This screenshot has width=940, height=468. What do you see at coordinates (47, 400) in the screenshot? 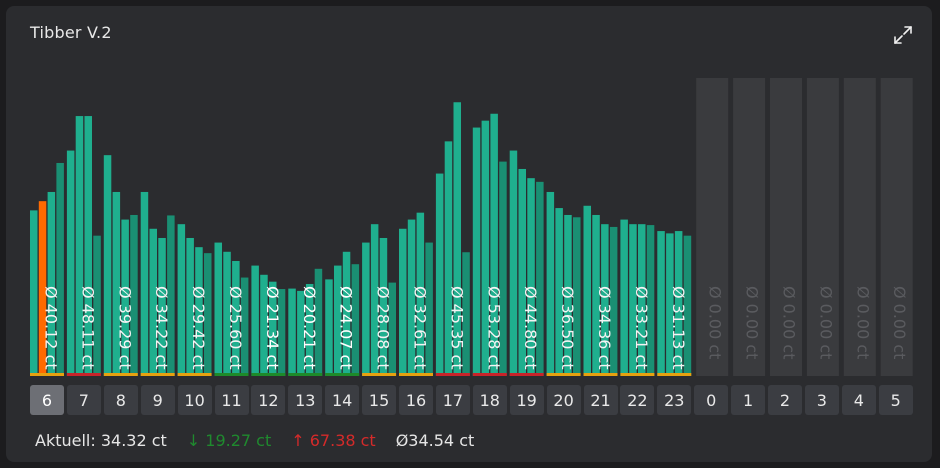
I see `hour-button-6: 6` at bounding box center [47, 400].